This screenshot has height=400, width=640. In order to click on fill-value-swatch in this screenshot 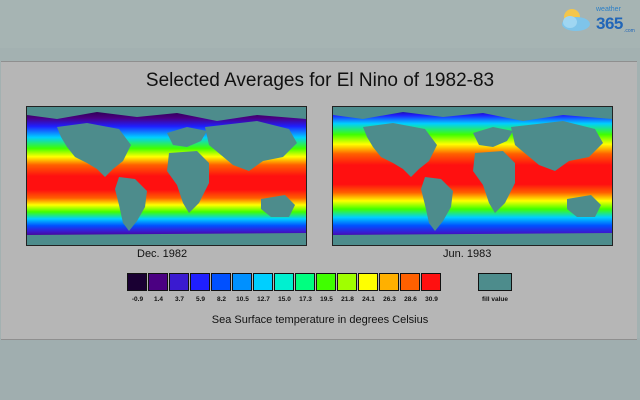, I will do `click(495, 282)`.